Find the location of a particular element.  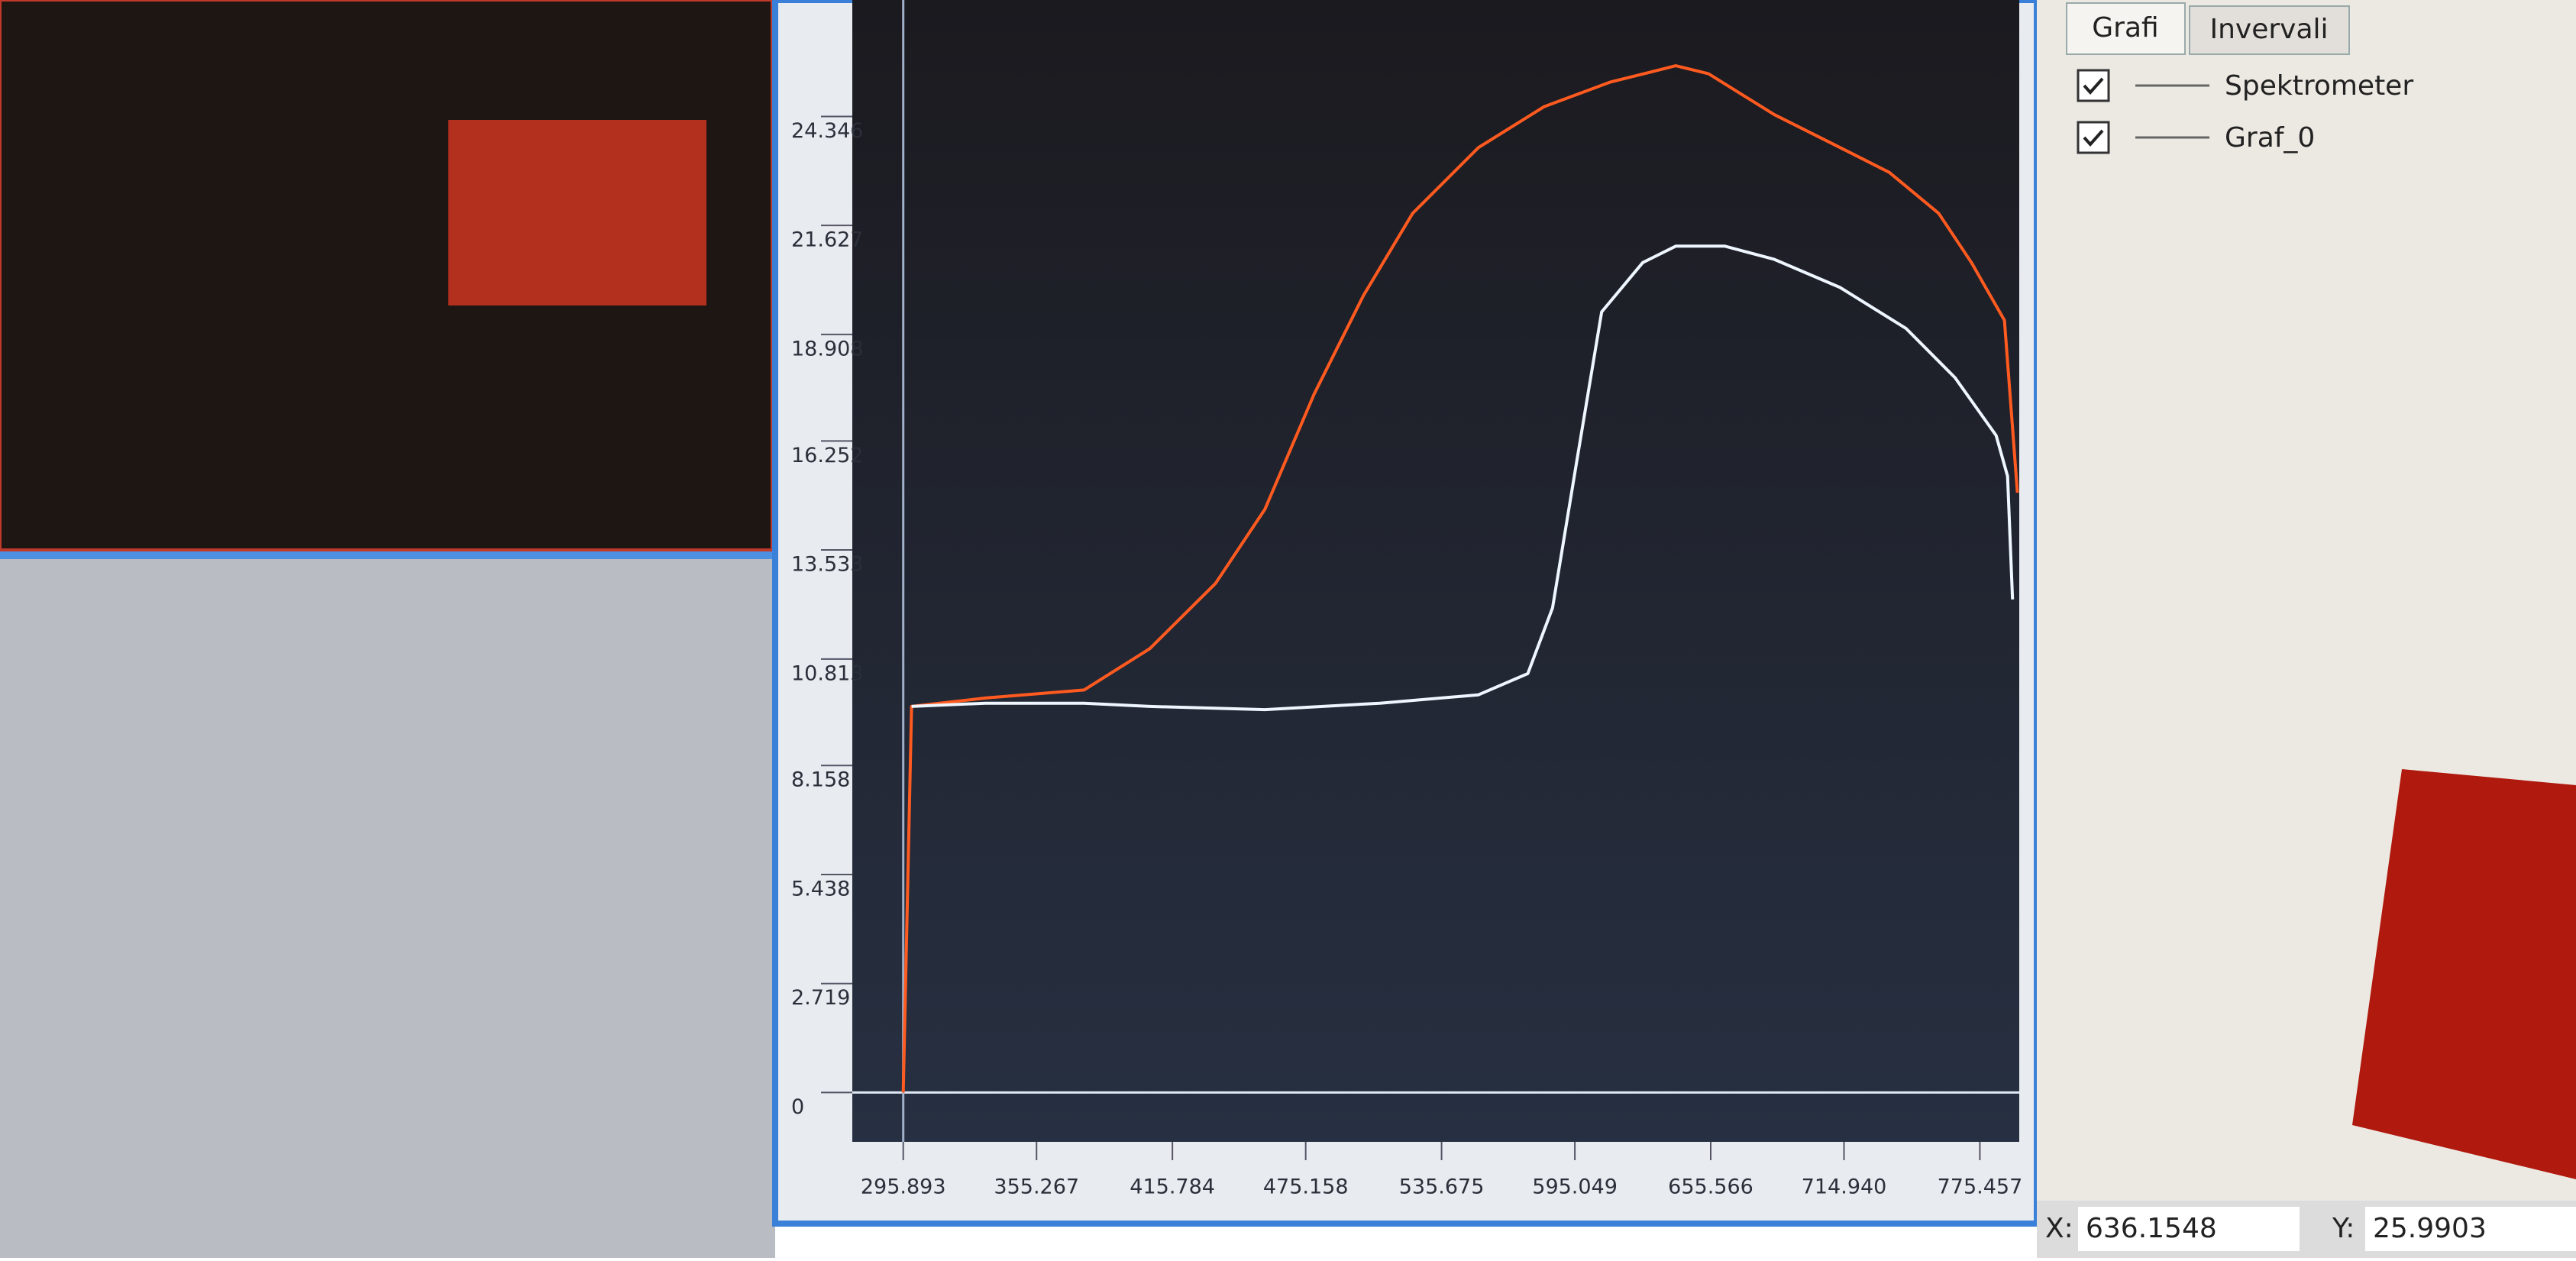

status-value: 636.1548 is located at coordinates (2151, 1228).